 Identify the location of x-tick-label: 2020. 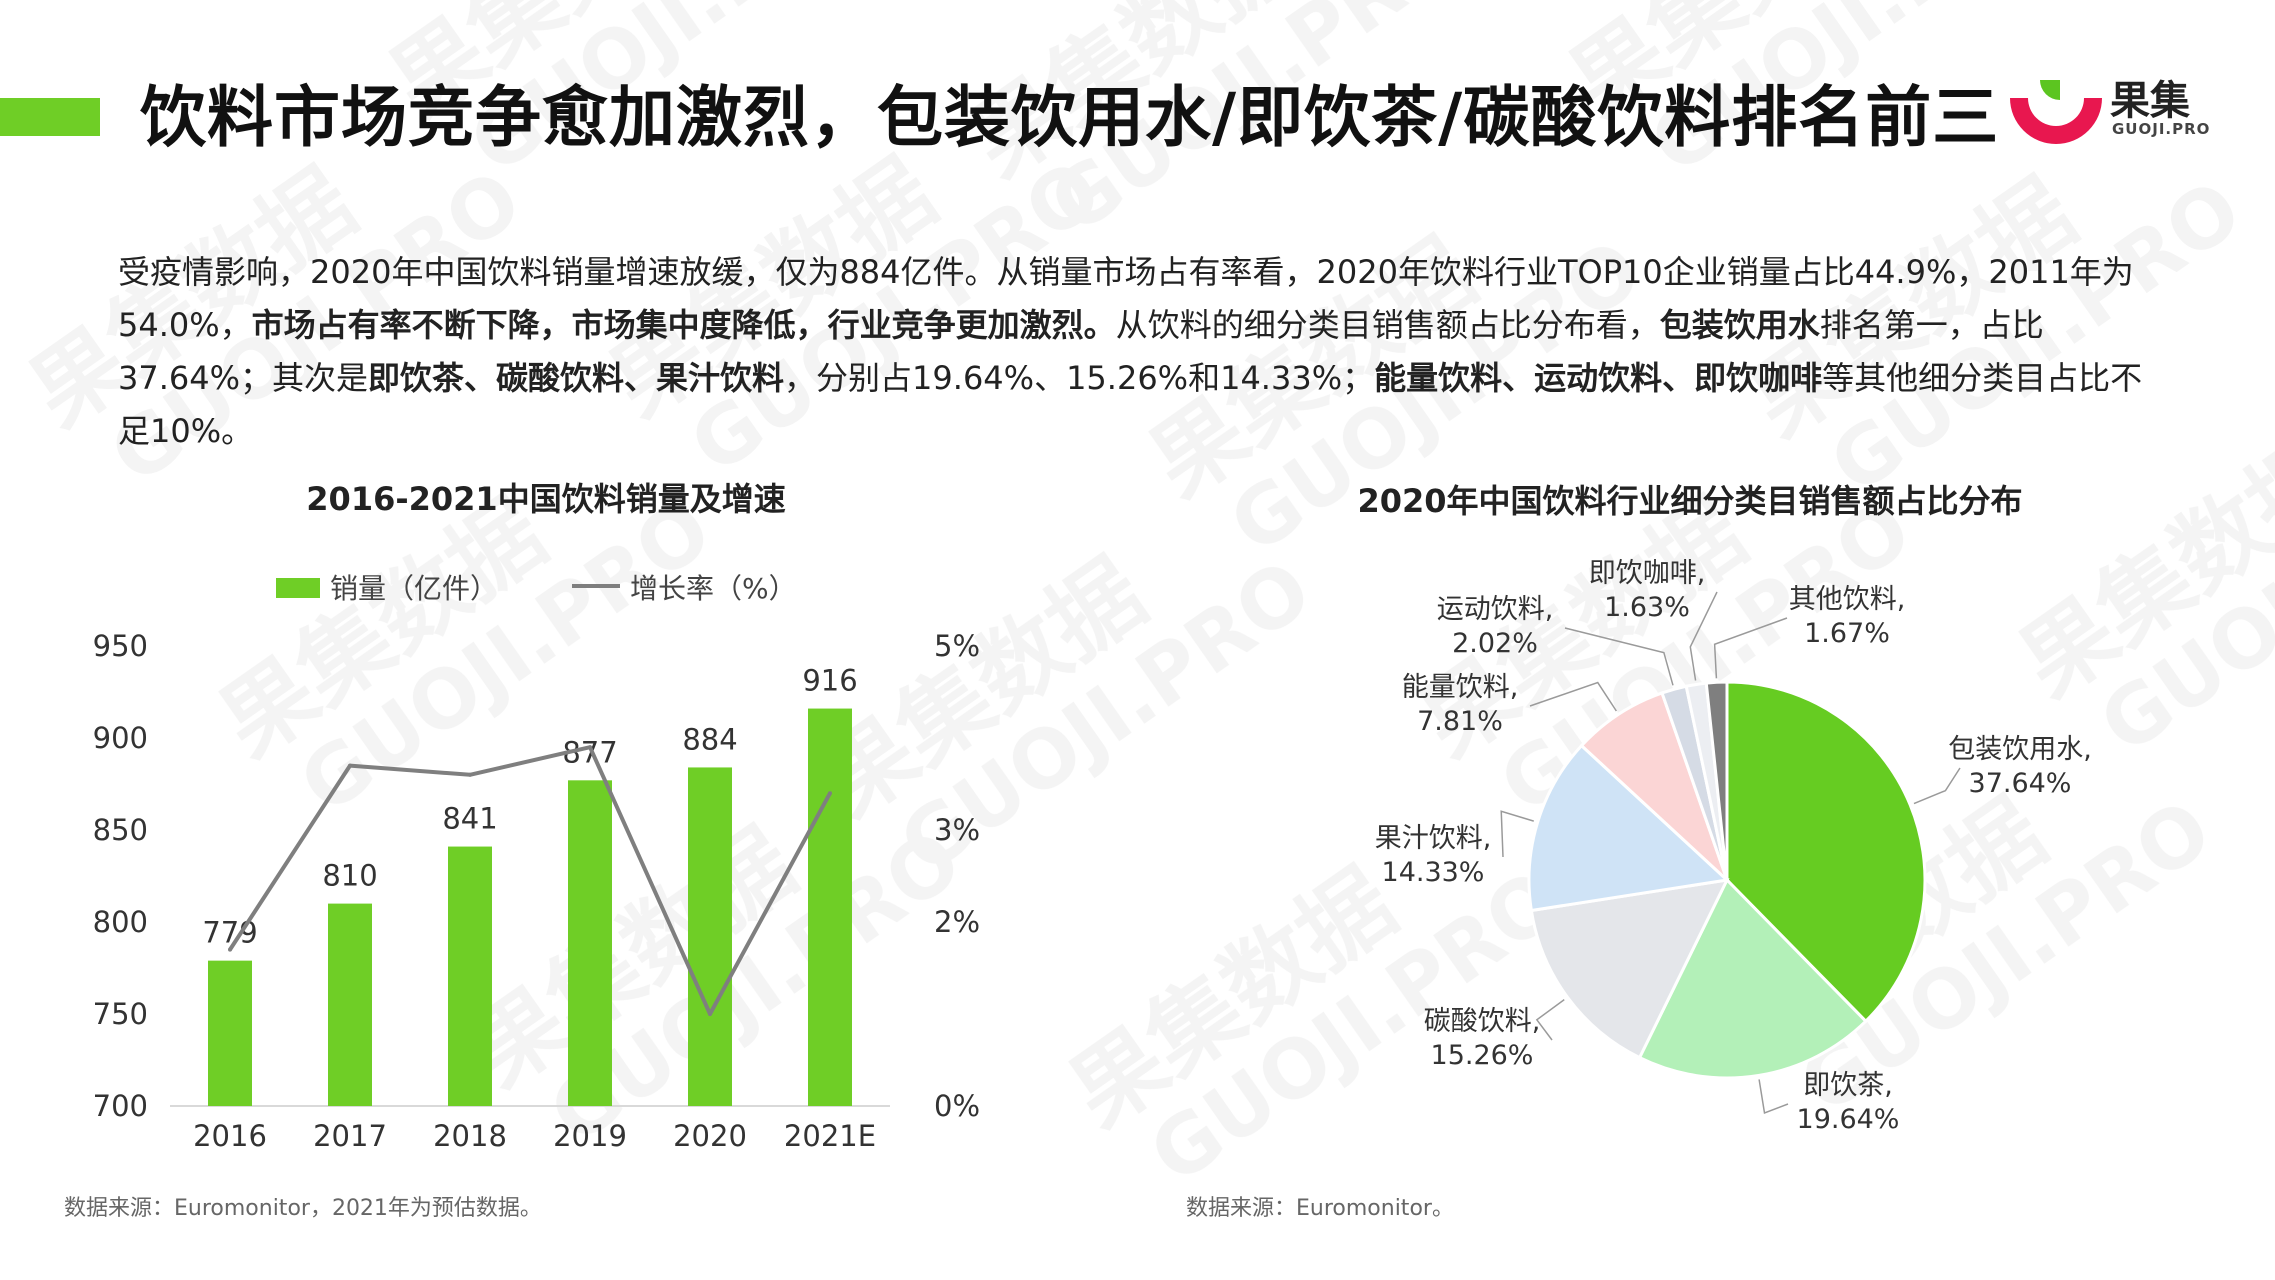
(710, 1136).